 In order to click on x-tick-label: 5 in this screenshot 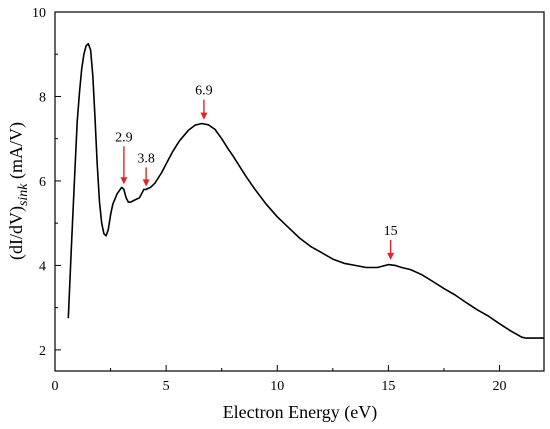, I will do `click(166, 386)`.